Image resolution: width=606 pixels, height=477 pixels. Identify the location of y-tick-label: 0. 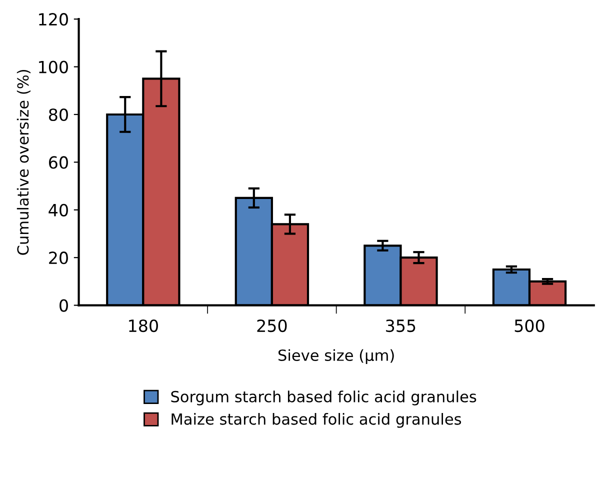
(64, 305).